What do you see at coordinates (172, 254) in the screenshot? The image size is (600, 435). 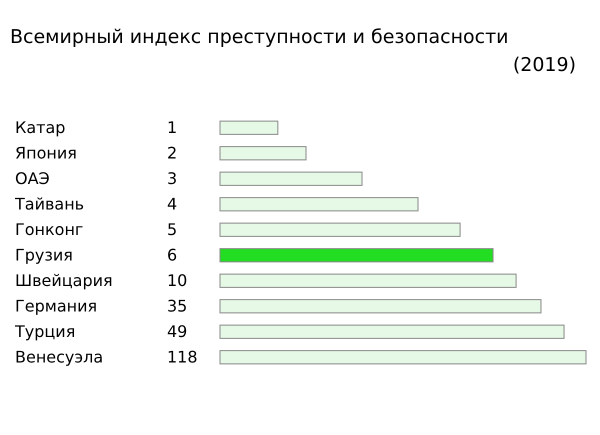 I see `text: 6` at bounding box center [172, 254].